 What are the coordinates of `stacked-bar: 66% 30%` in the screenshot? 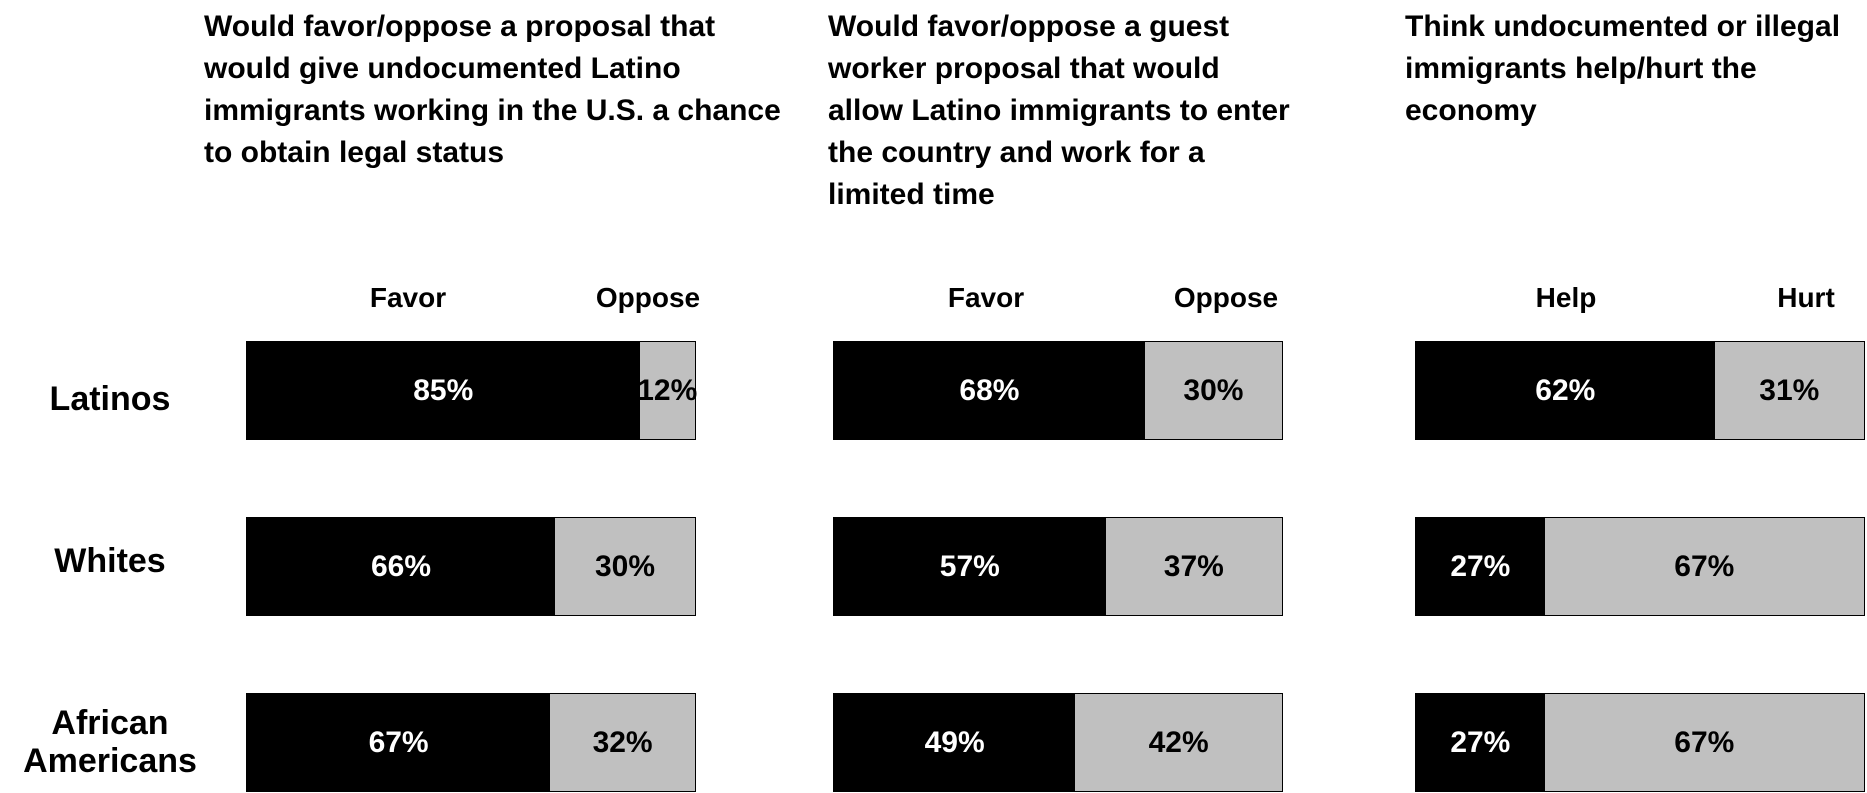 It's located at (471, 566).